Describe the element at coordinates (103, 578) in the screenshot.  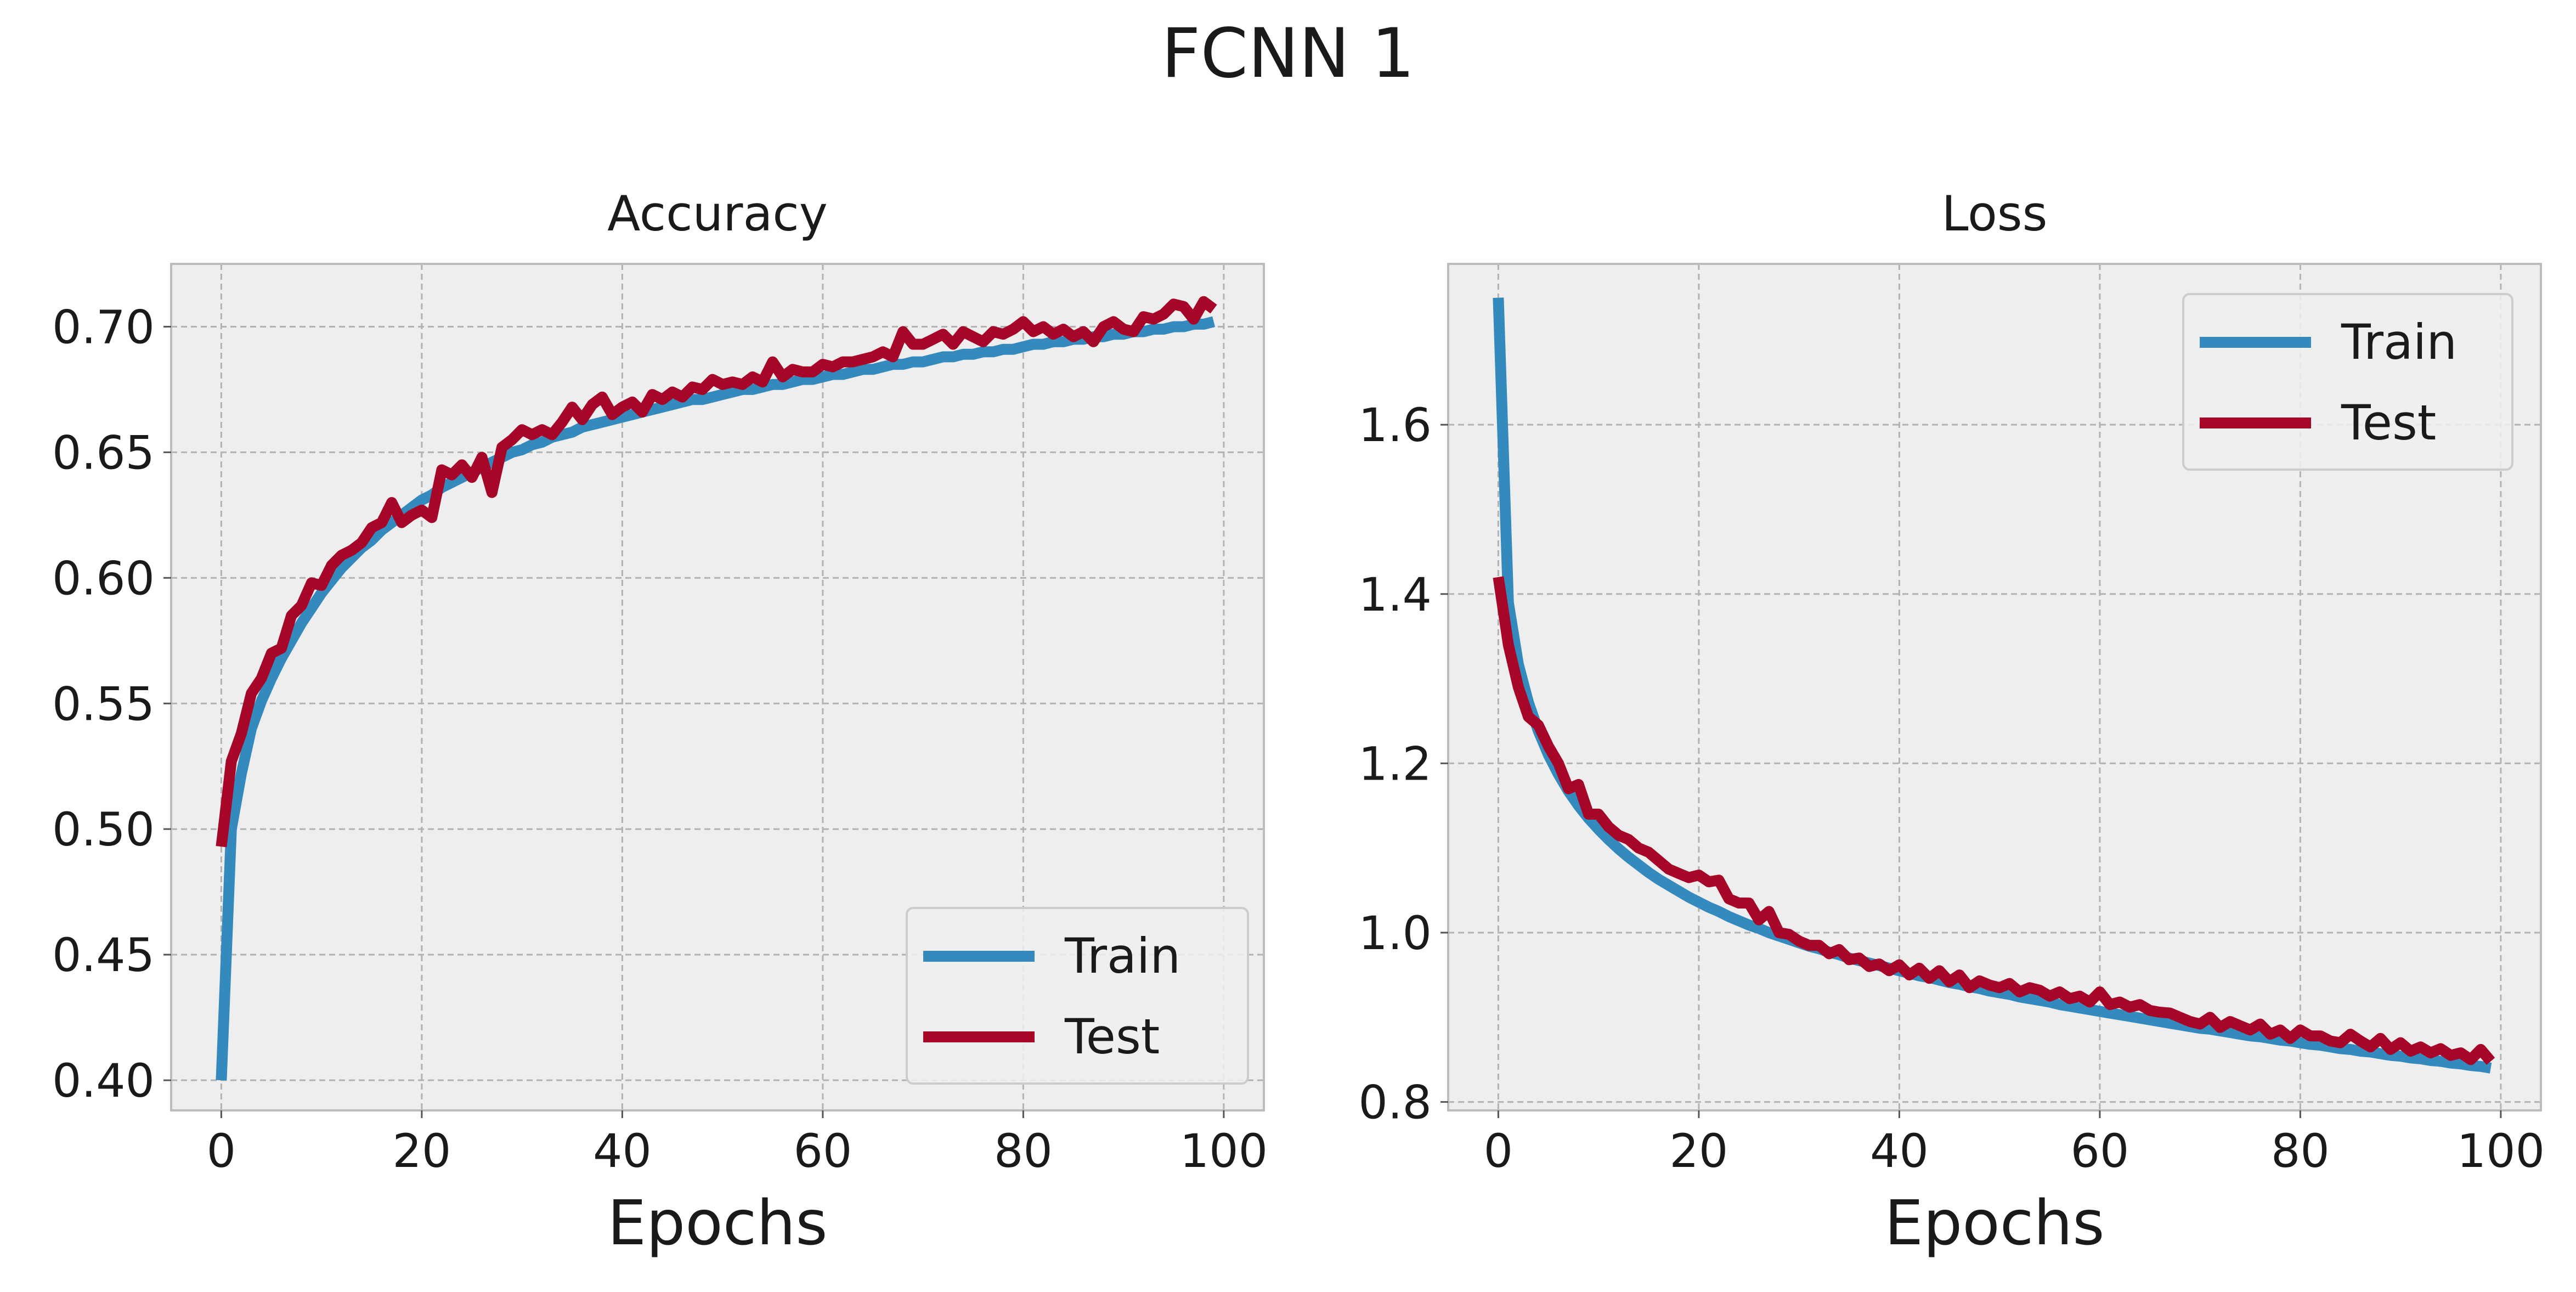
I see `y-tick-label: 0.60` at that location.